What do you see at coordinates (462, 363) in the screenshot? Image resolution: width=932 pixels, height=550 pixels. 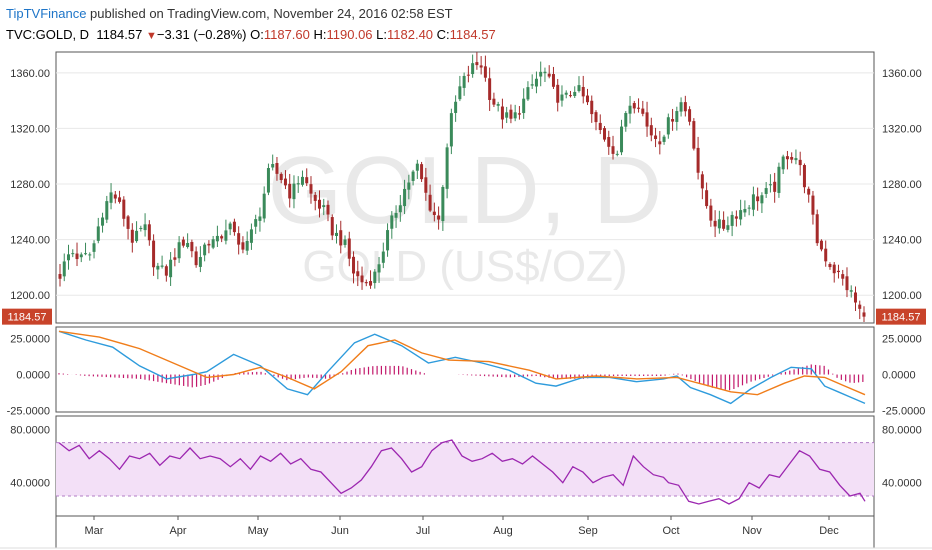 I see `signal-line` at bounding box center [462, 363].